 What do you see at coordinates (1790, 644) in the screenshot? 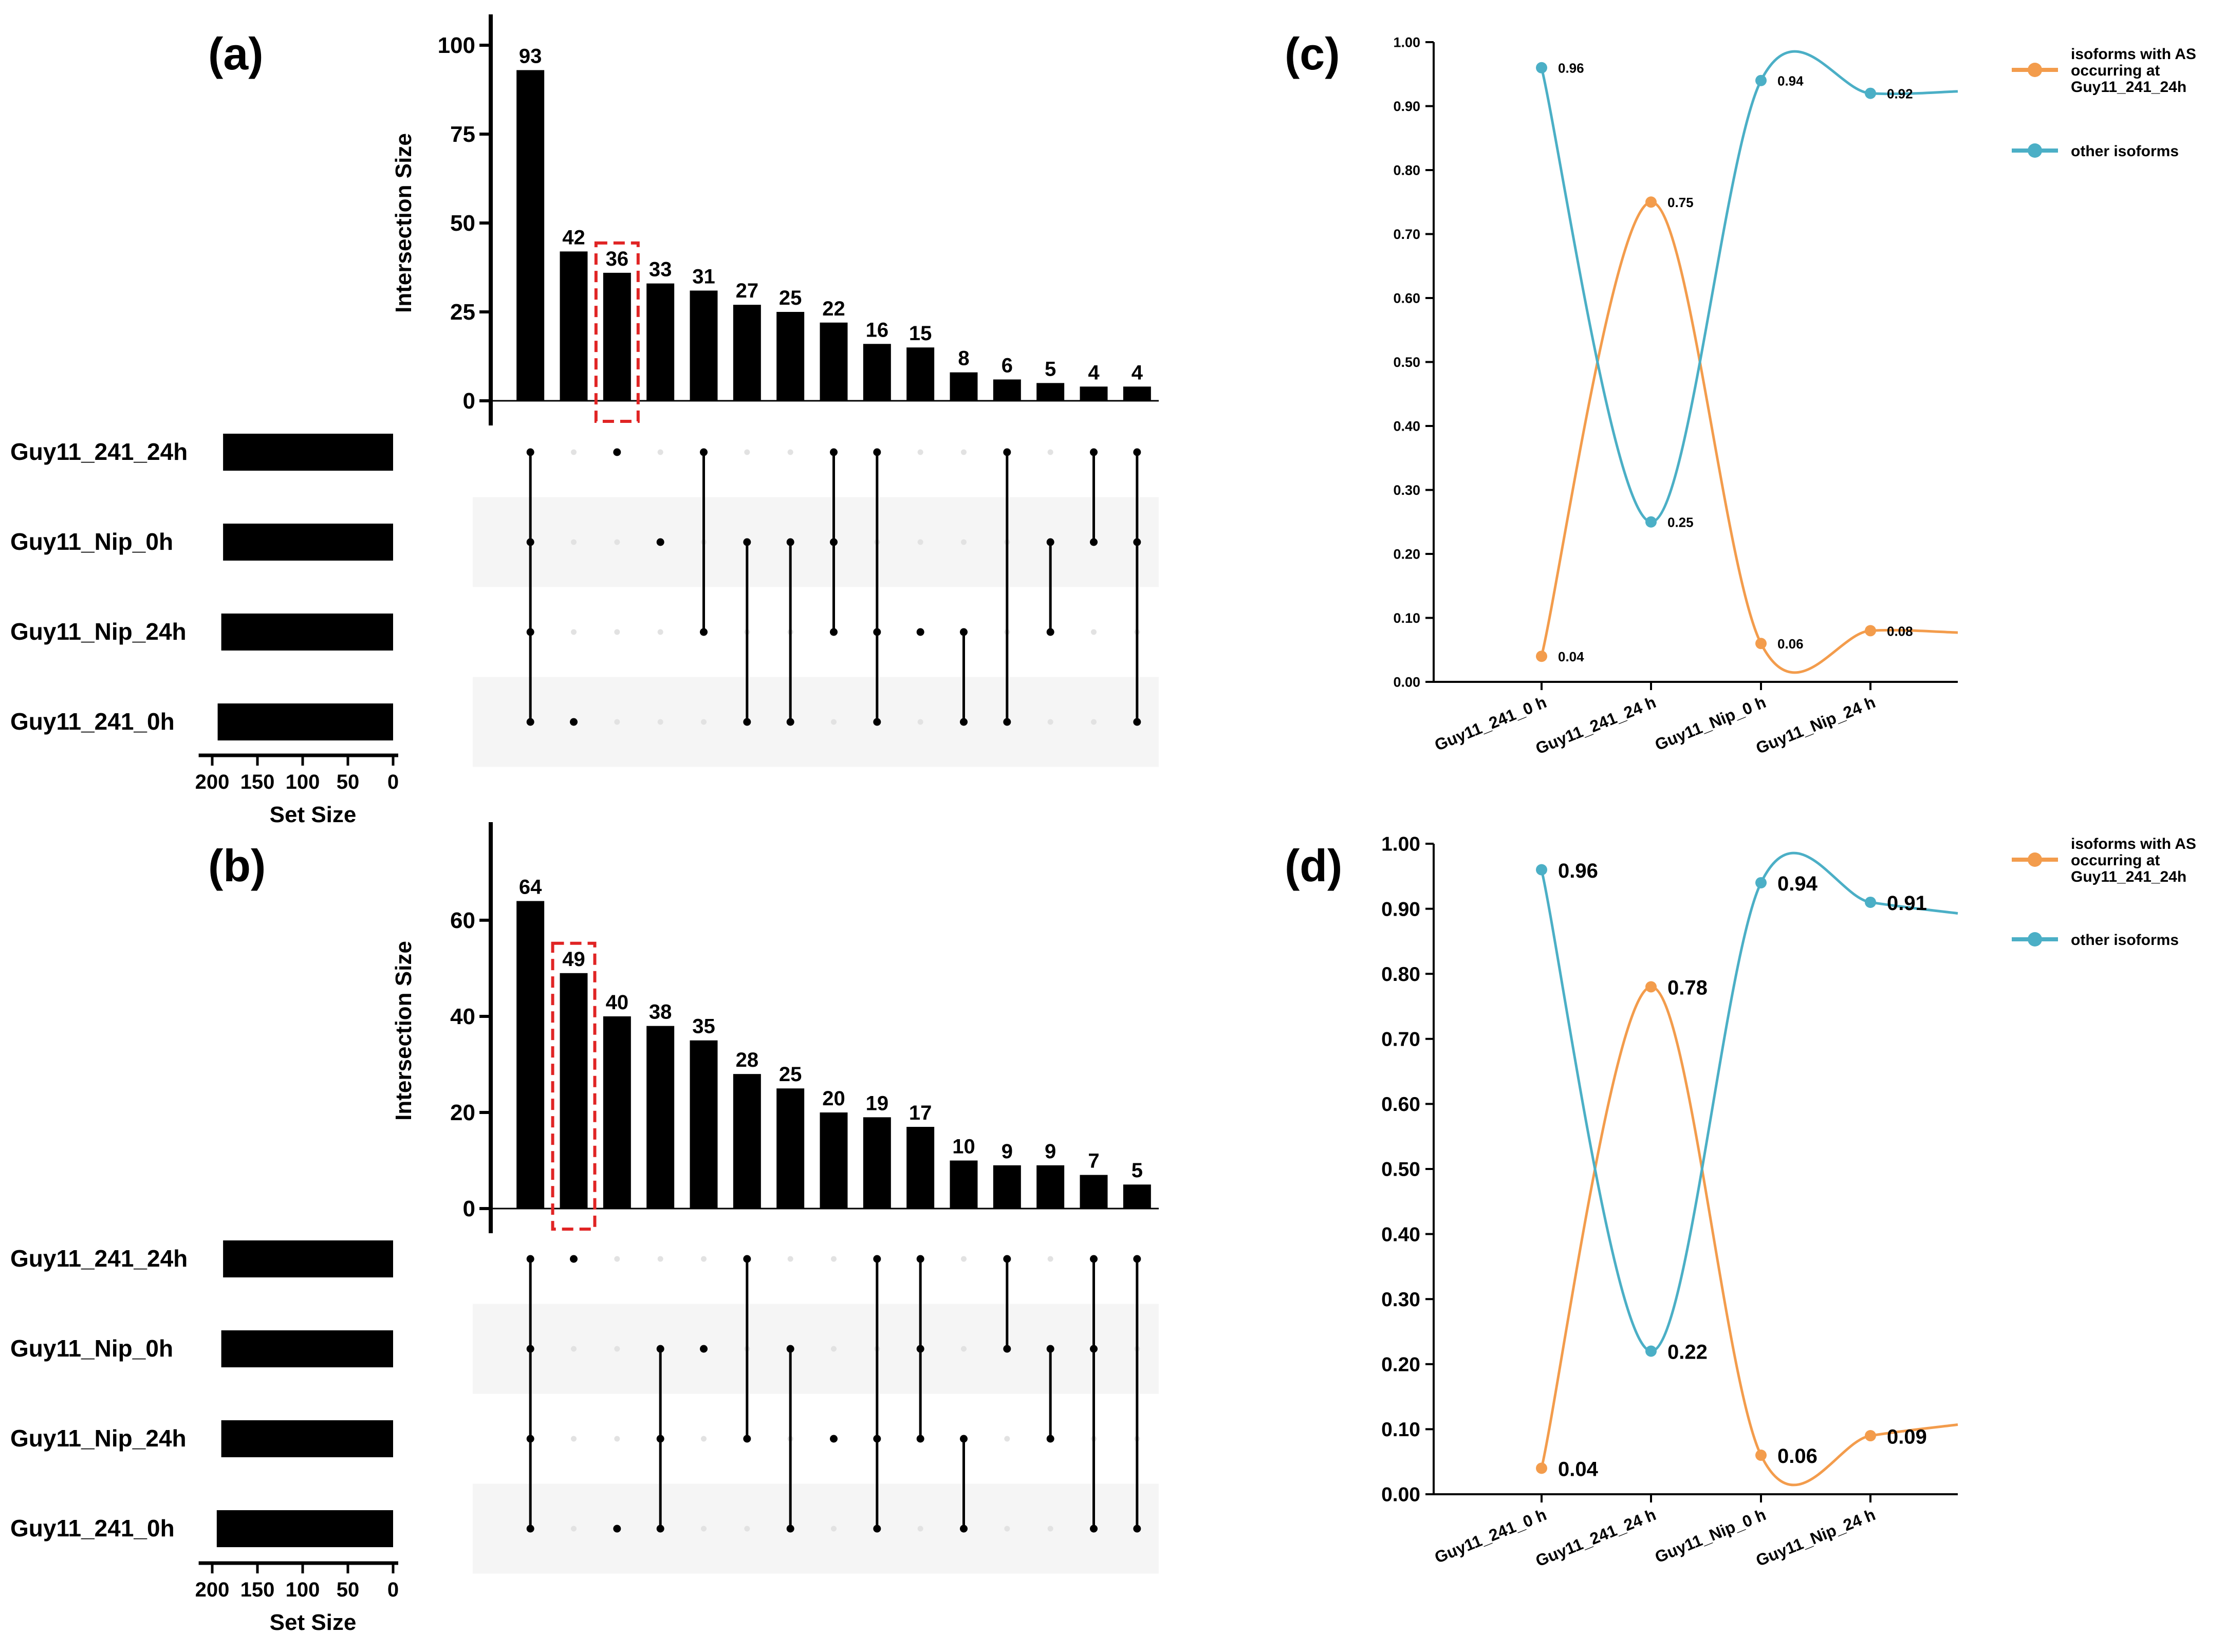
I see `data-value-label: 0.06` at bounding box center [1790, 644].